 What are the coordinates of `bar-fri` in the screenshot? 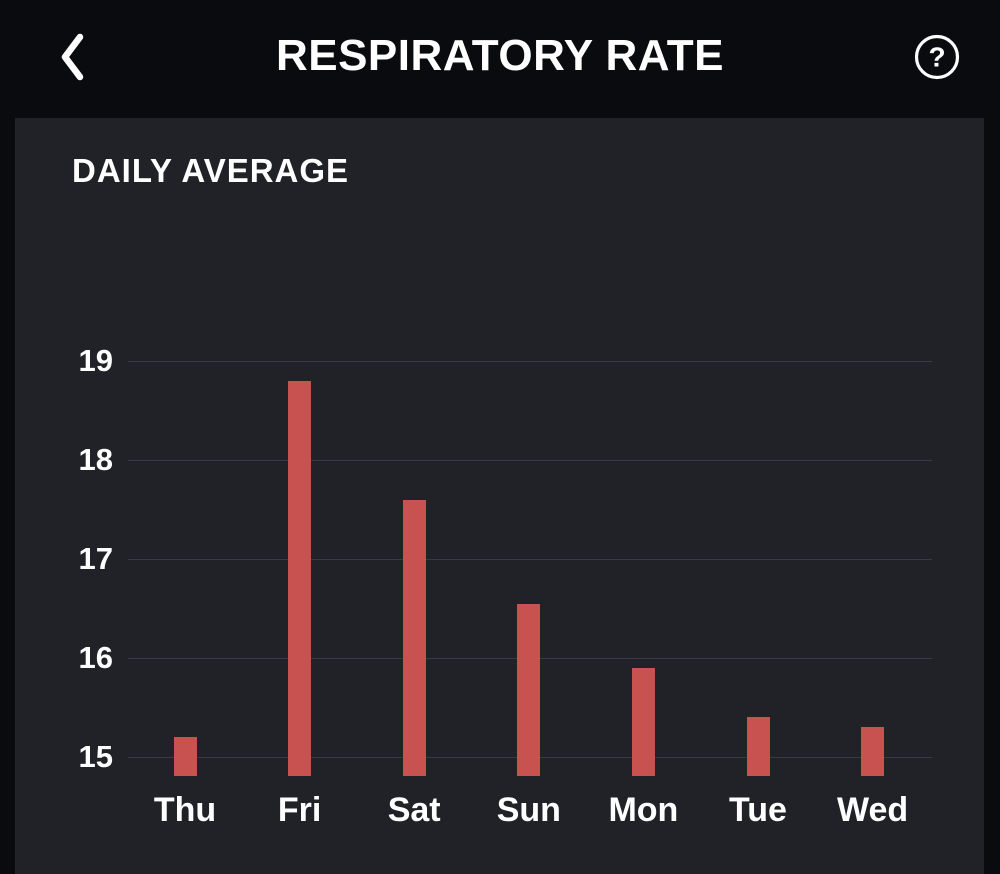 It's located at (300, 578).